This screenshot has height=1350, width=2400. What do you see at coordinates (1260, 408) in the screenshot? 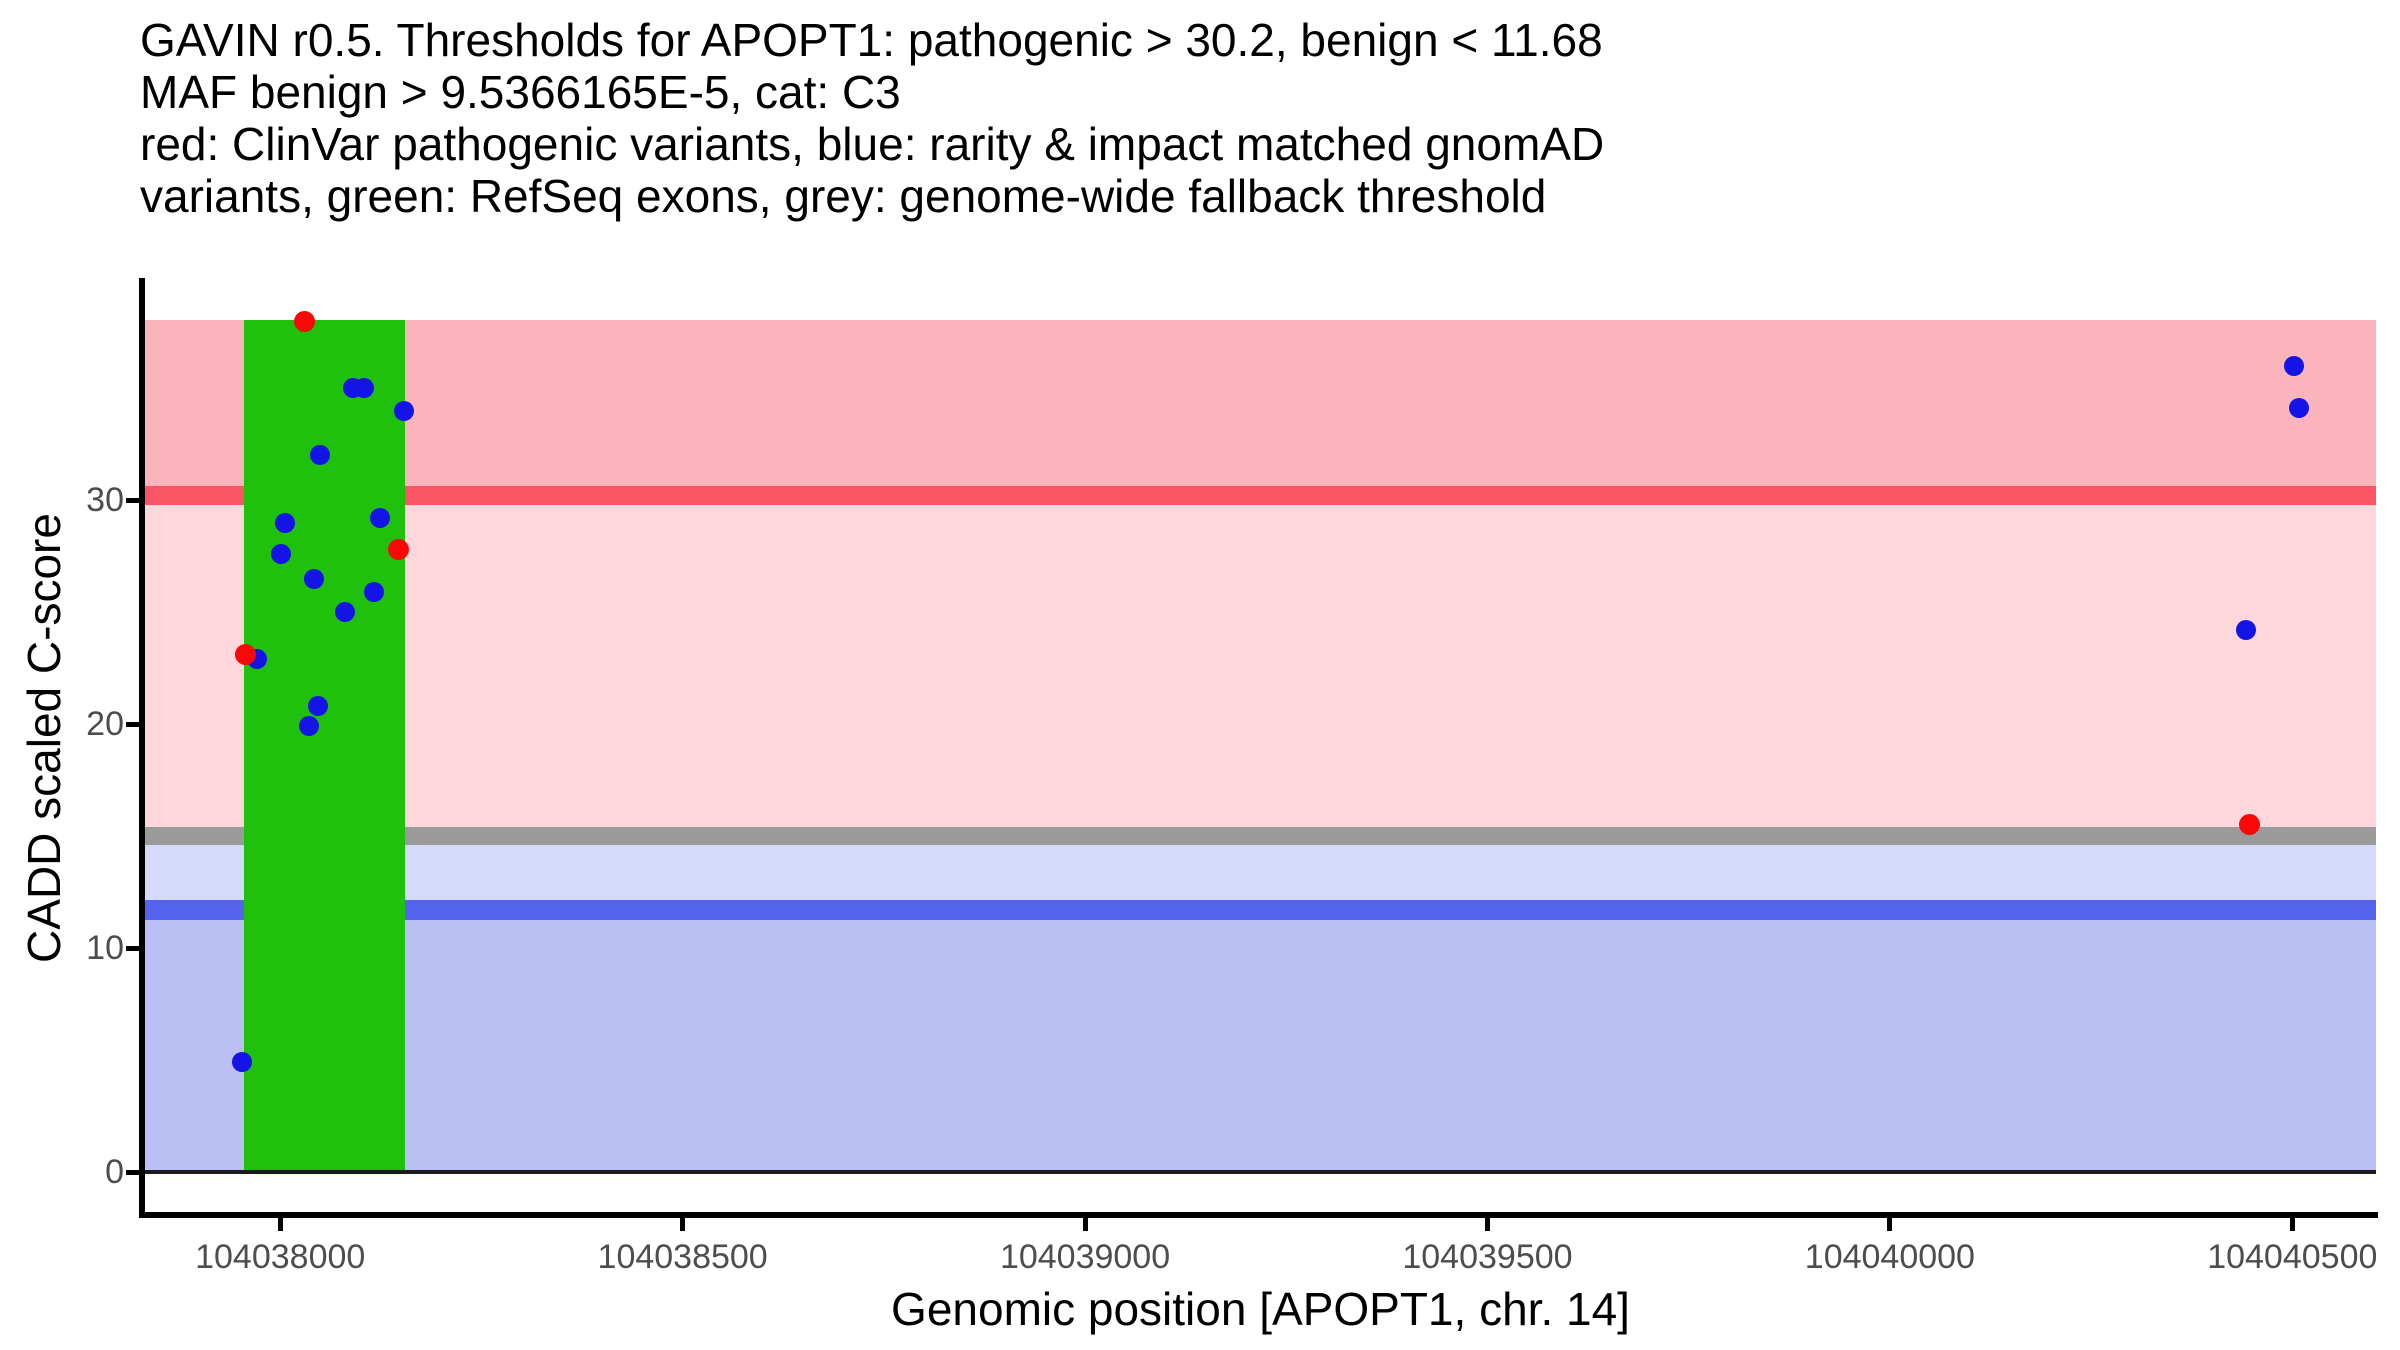
I see `pathogenic-region-band` at bounding box center [1260, 408].